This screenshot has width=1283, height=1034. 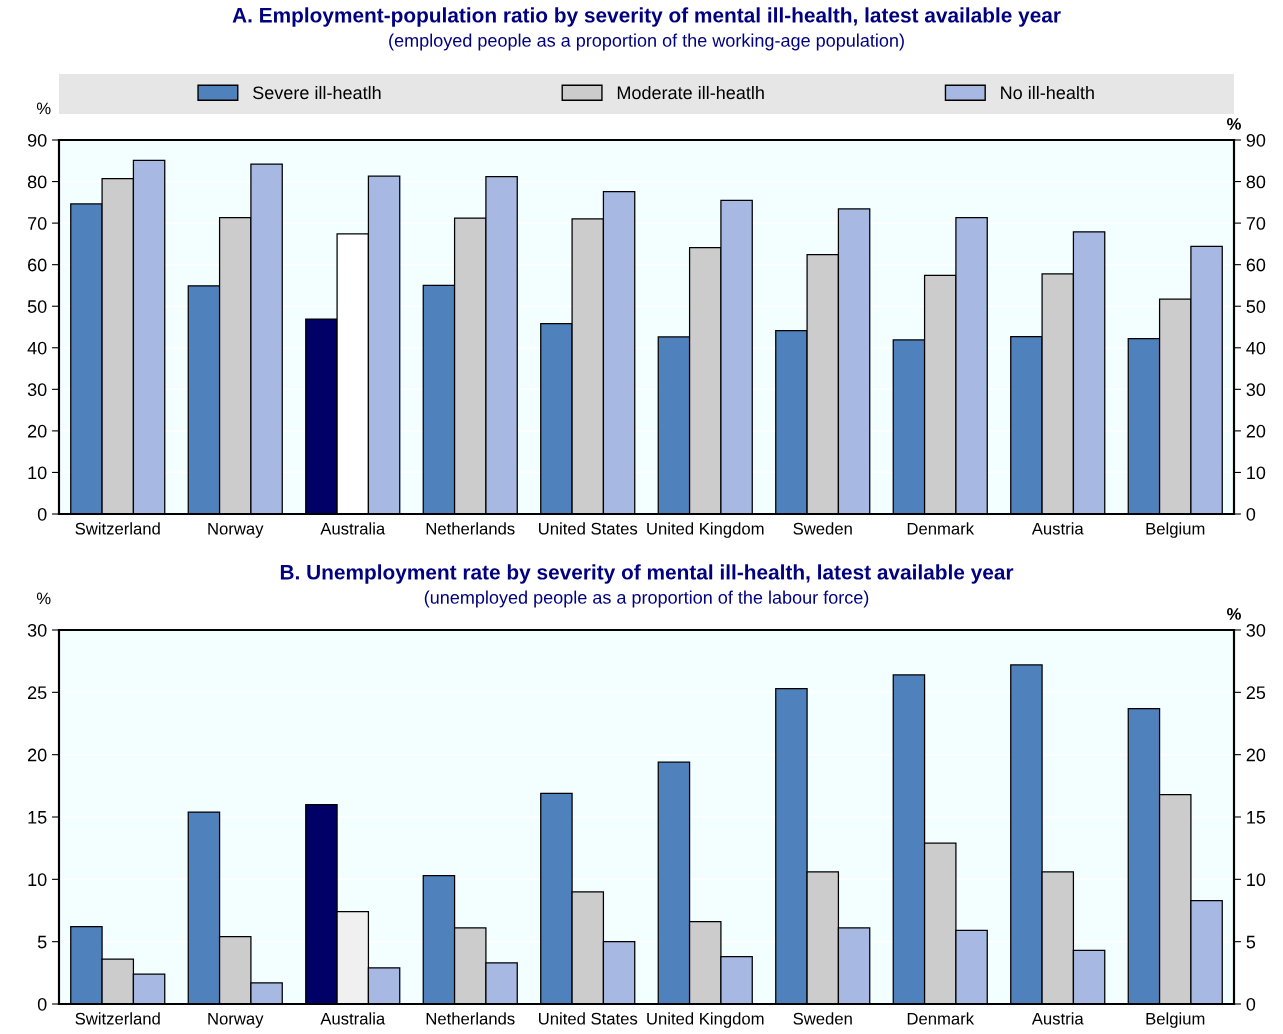 I want to click on y2-tick-label: 50, so click(x=1256, y=306).